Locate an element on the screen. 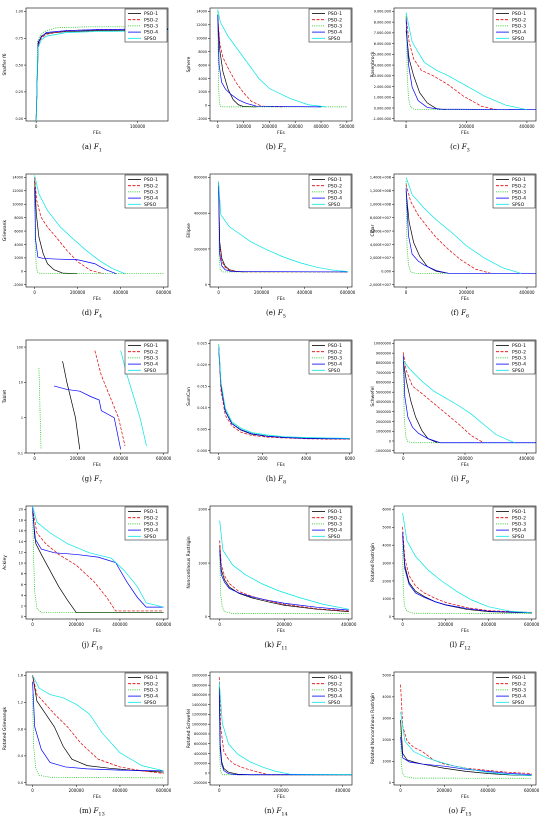  y-tick-label: 0.010 is located at coordinates (202, 408).